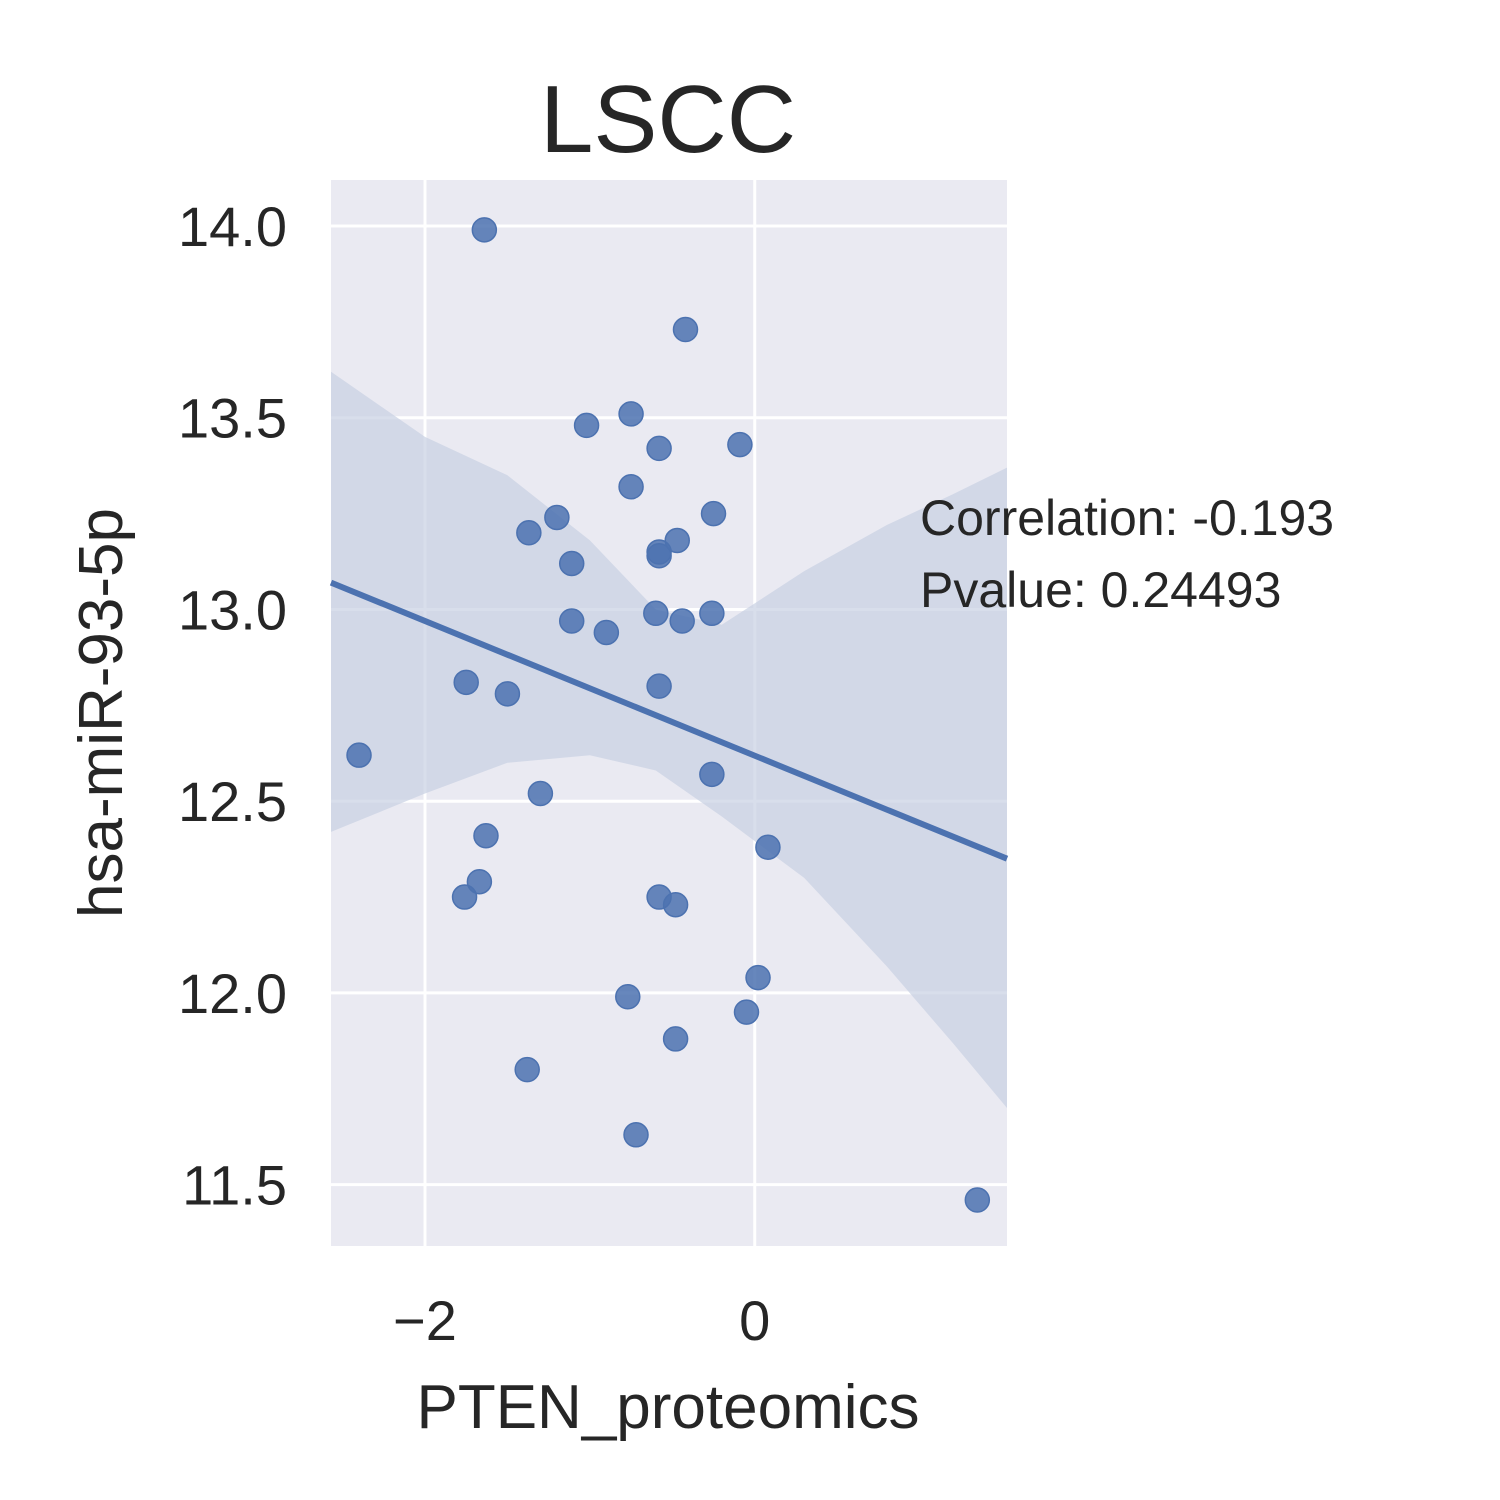 This screenshot has height=1500, width=1500. What do you see at coordinates (232, 706) in the screenshot?
I see `y-tick-labels: 11.5 12.0 12.5 13.0 13.5 14.0` at bounding box center [232, 706].